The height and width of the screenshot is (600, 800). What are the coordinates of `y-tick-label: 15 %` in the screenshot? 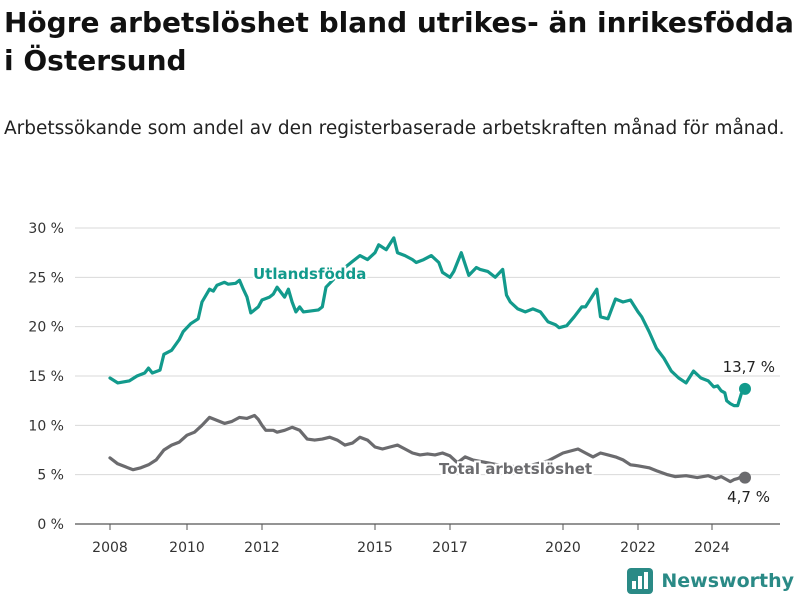 It's located at (46, 377).